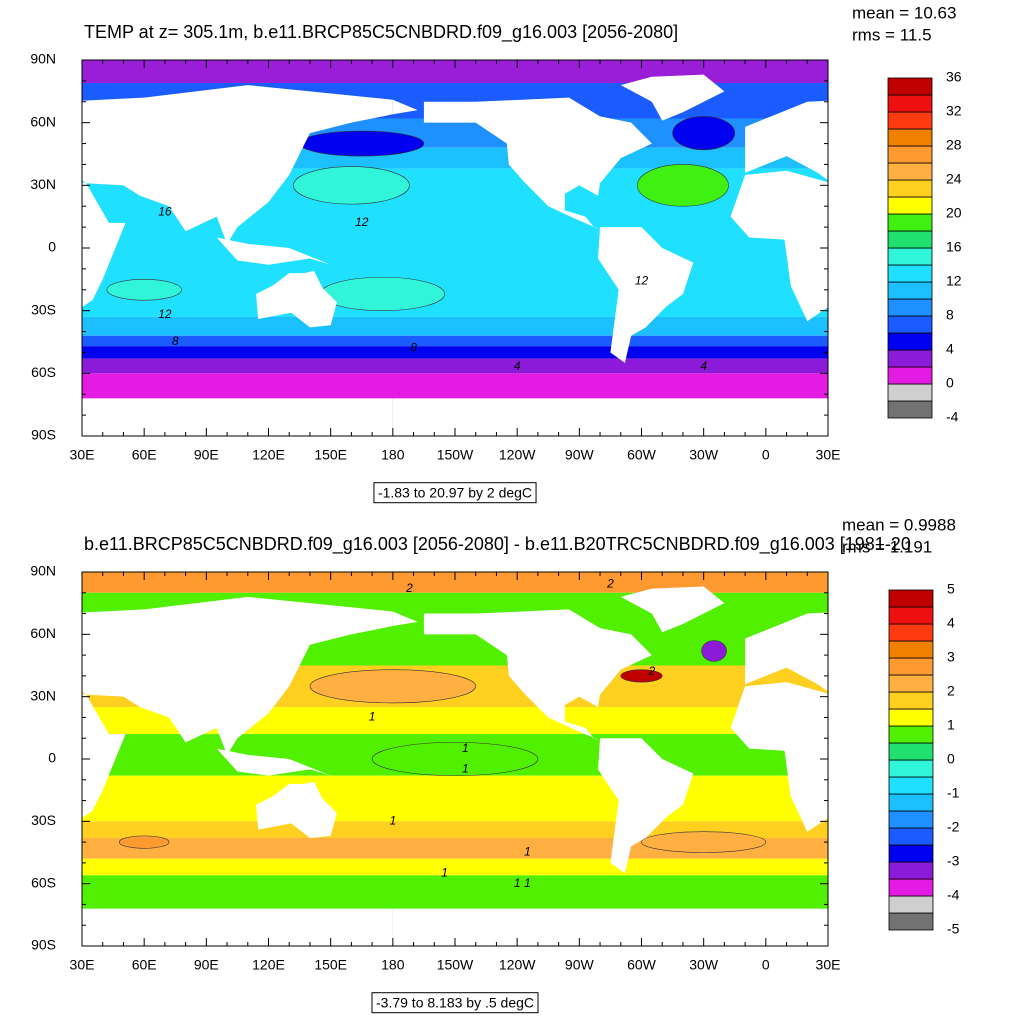 The height and width of the screenshot is (1024, 1024). I want to click on x-tick-label: 120E, so click(268, 455).